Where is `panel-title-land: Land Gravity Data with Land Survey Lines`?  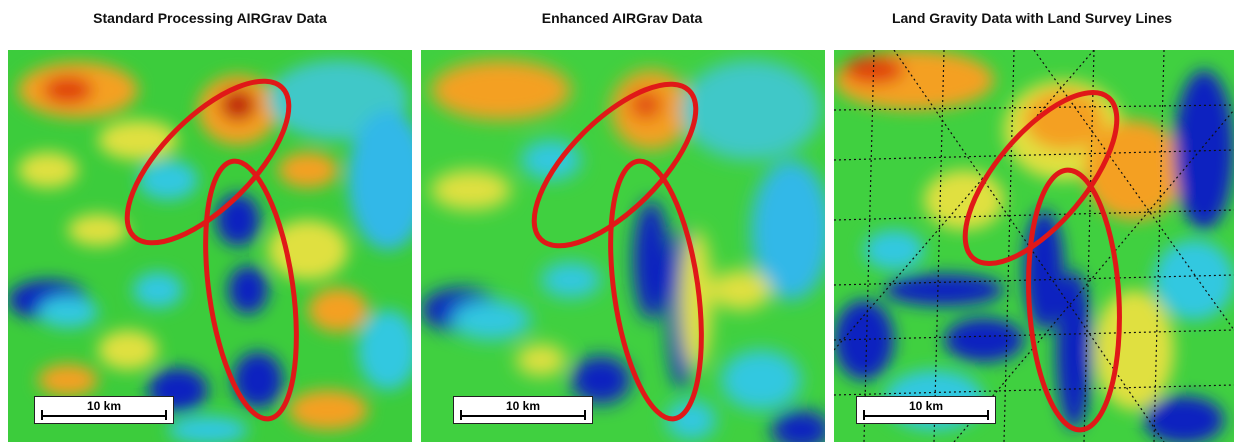
panel-title-land: Land Gravity Data with Land Survey Lines is located at coordinates (1032, 18).